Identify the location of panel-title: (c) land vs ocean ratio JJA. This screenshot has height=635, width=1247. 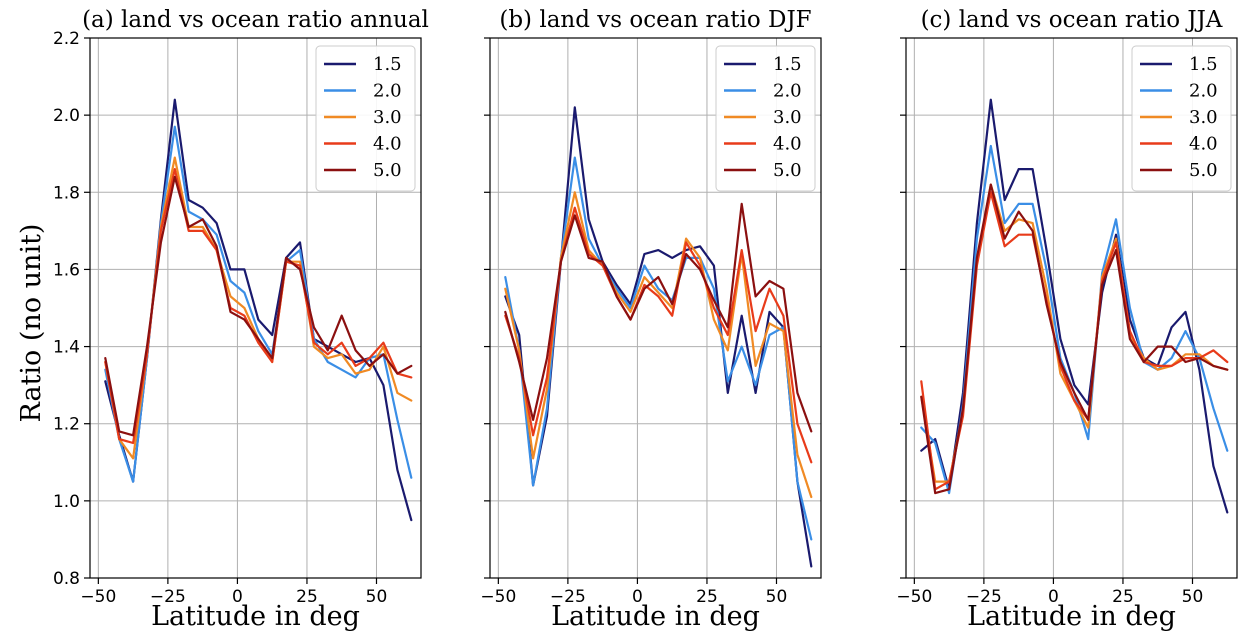
(1072, 20).